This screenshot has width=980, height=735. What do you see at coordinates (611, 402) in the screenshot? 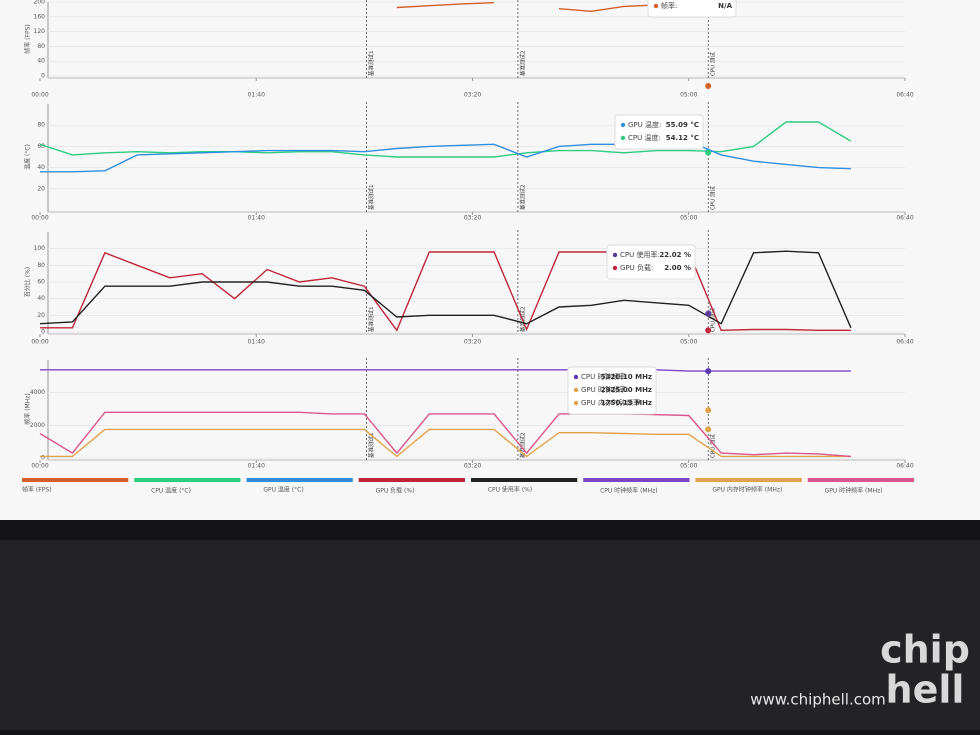
I see `tooltip-label: GPU 内存时钟频率:` at bounding box center [611, 402].